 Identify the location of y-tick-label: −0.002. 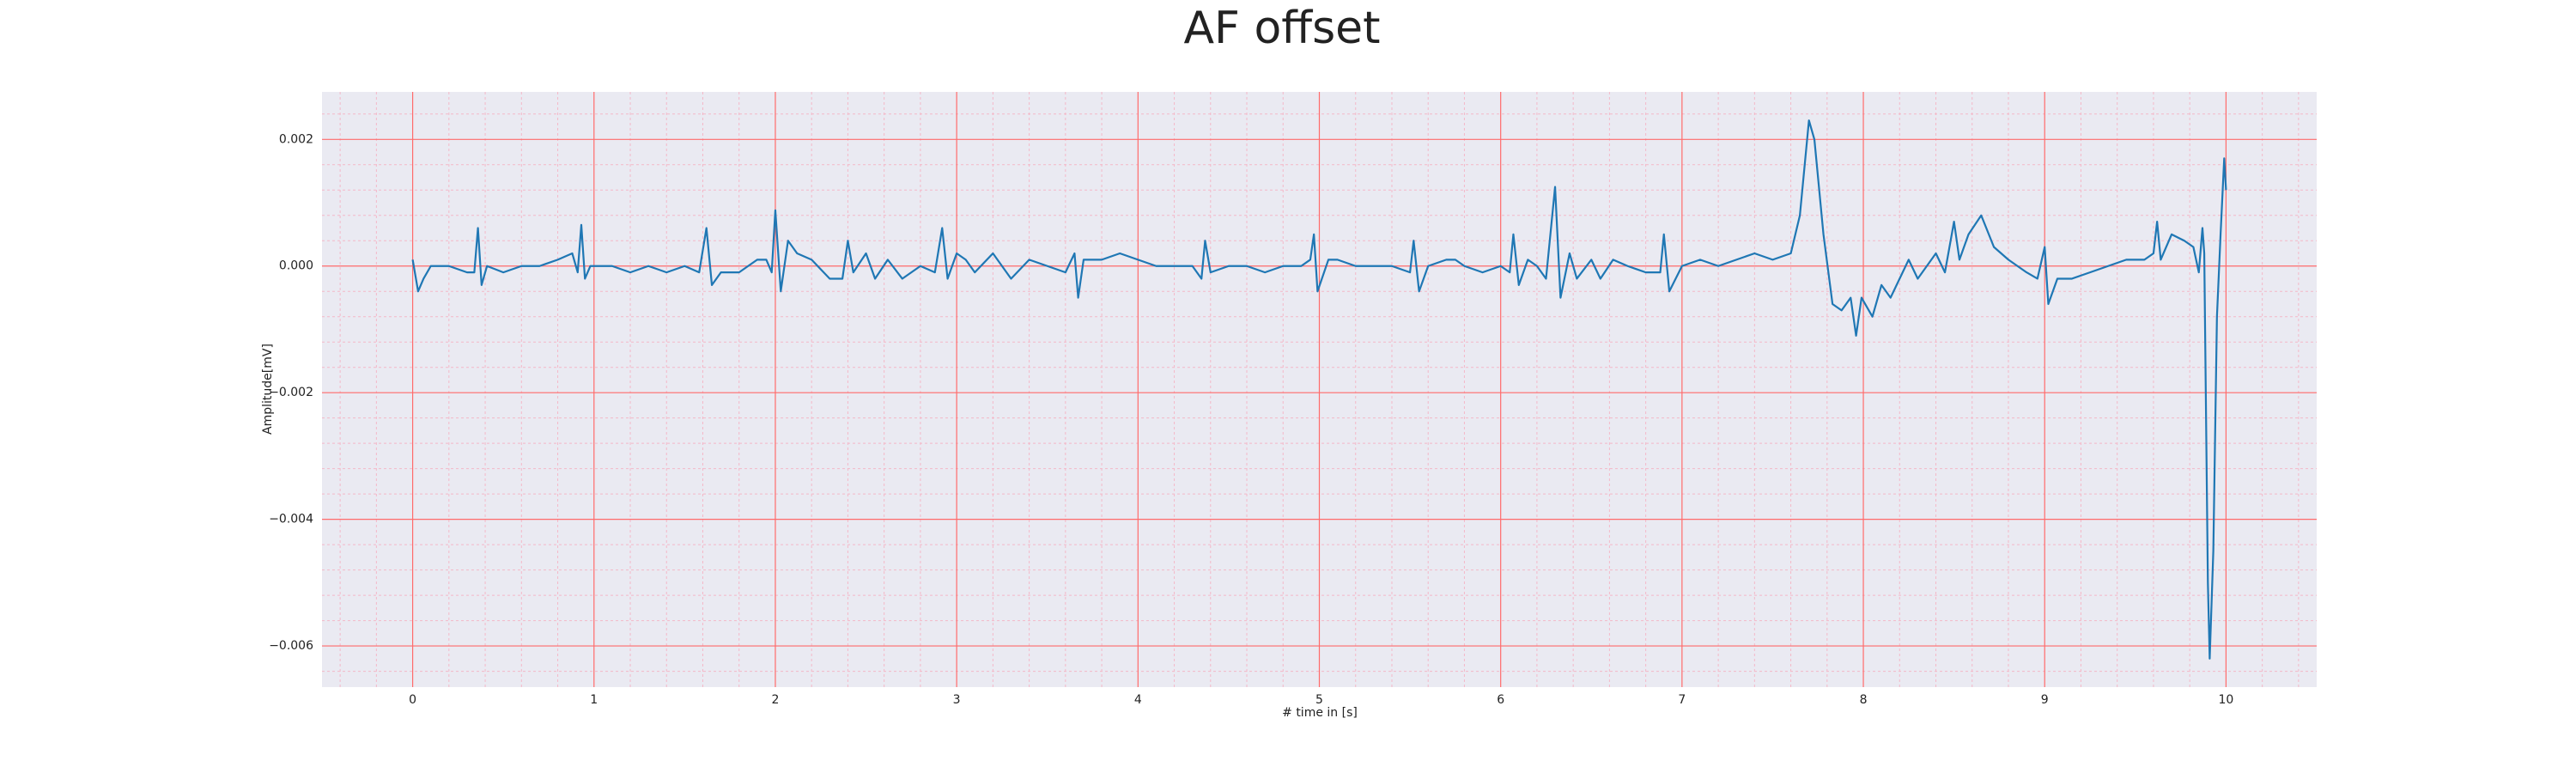
(291, 392).